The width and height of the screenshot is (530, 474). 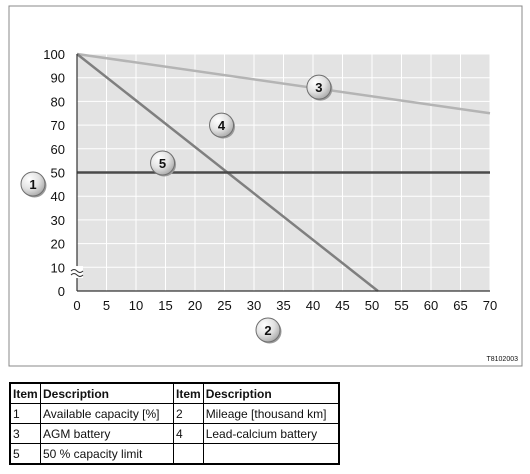 I want to click on x-tick-label: 30, so click(x=254, y=305).